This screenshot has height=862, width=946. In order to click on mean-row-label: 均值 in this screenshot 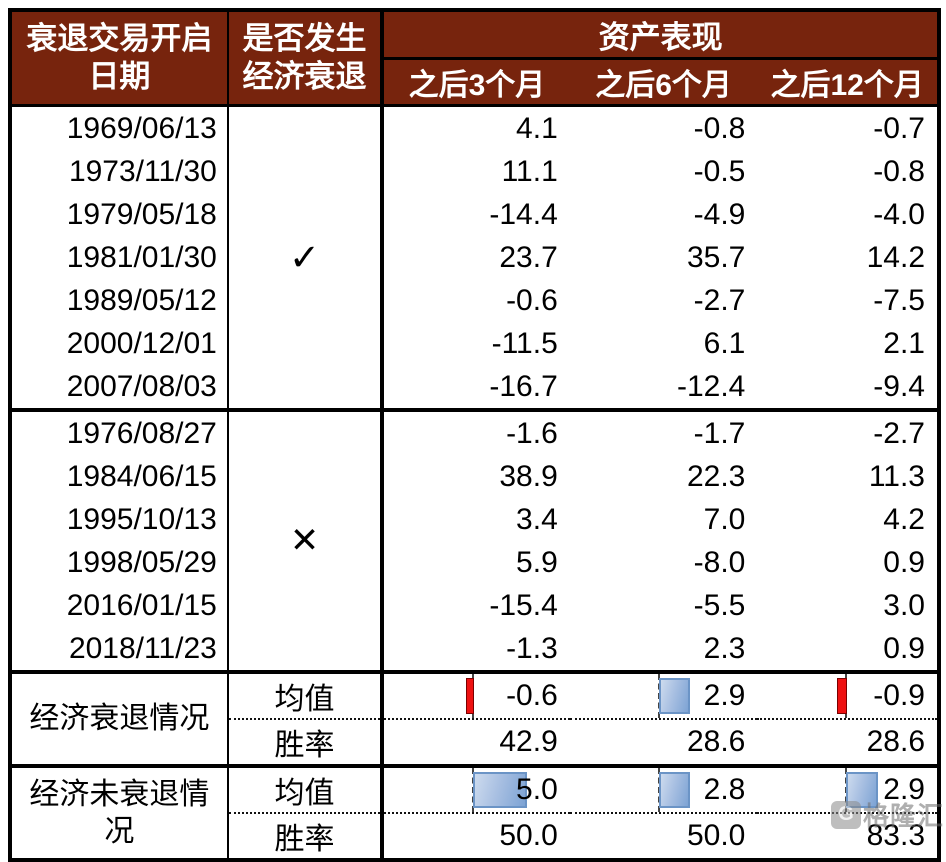, I will do `click(306, 696)`.